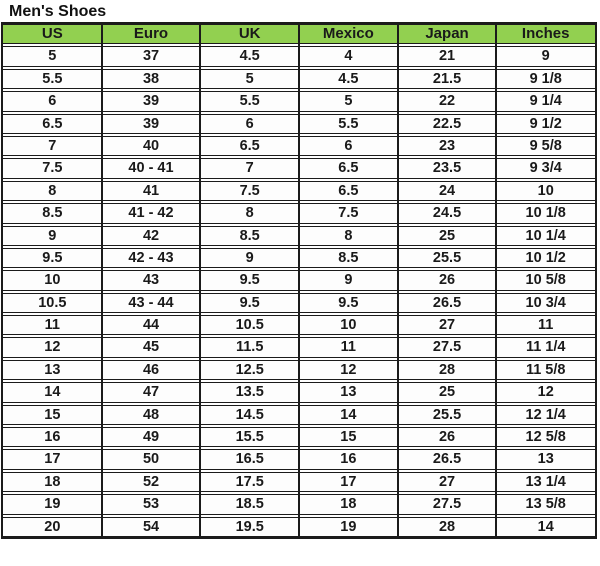 Image resolution: width=600 pixels, height=566 pixels. What do you see at coordinates (151, 257) in the screenshot?
I see `table-cell: 42 - 43` at bounding box center [151, 257].